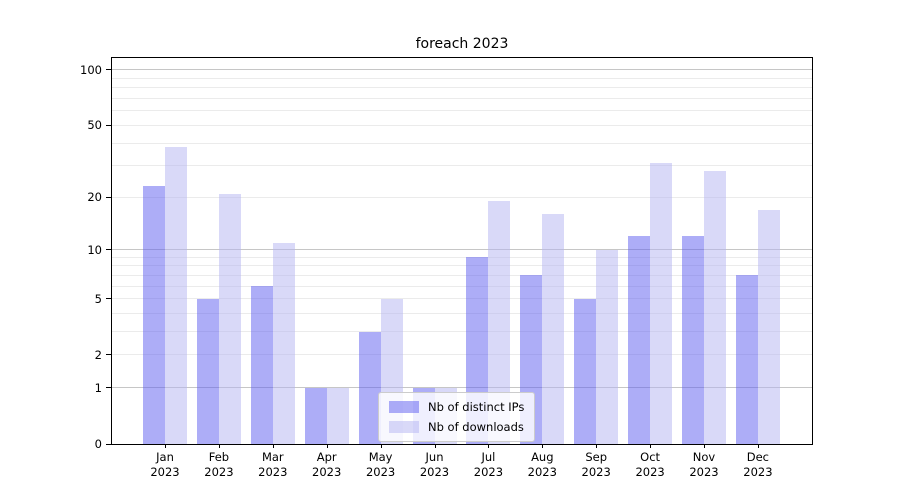 The image size is (900, 500). Describe the element at coordinates (596, 464) in the screenshot. I see `x-tick-label: Sep 2023` at that location.